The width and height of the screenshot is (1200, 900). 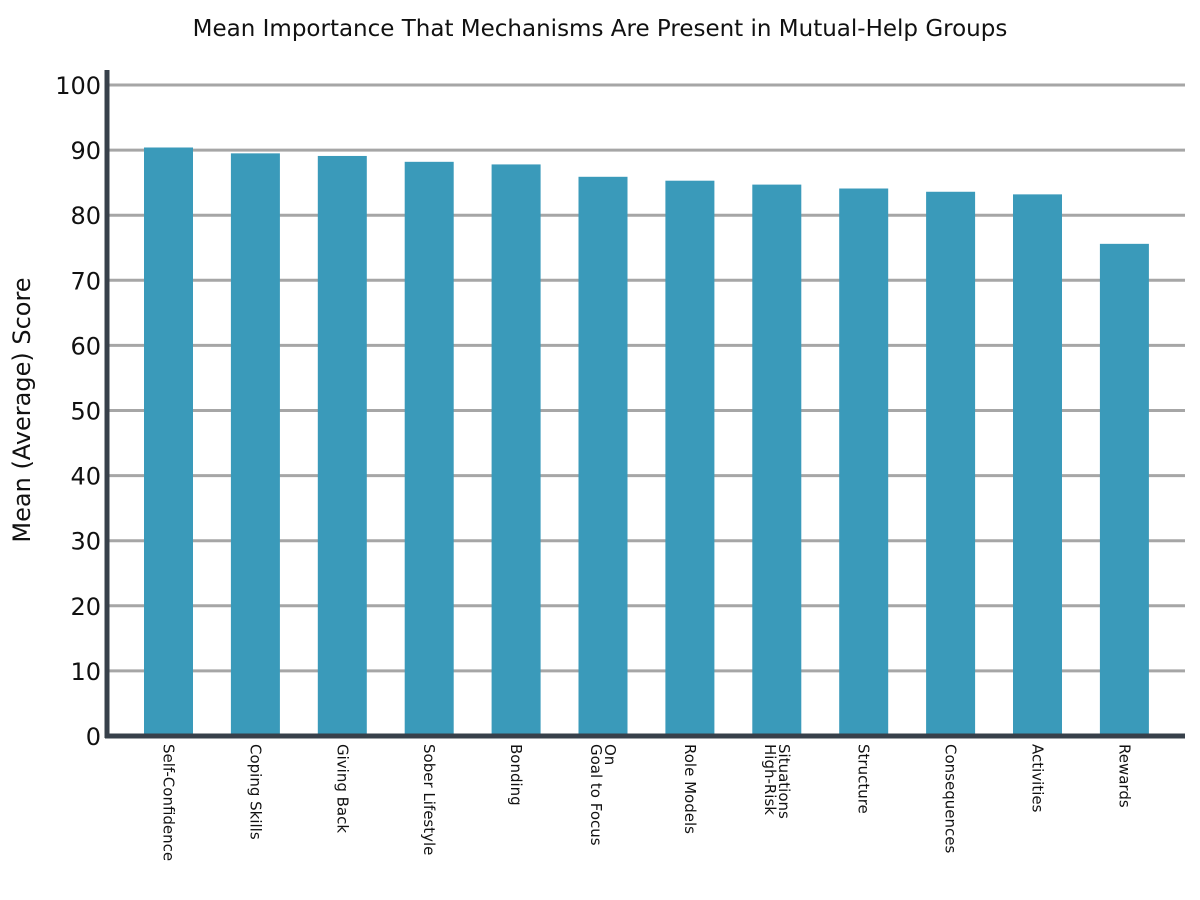 I want to click on y-tick-label: 30, so click(x=85, y=542).